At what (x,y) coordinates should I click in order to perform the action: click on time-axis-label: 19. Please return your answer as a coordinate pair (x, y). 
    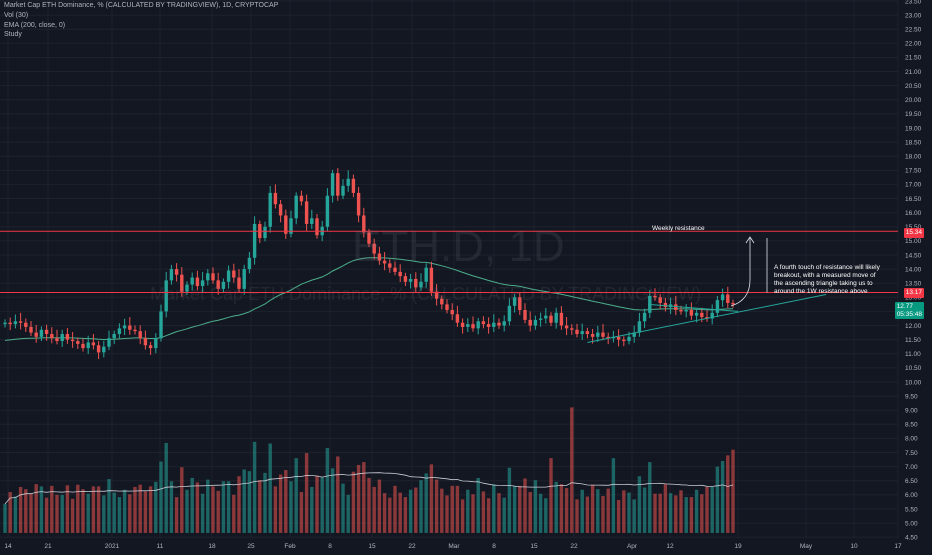
    Looking at the image, I should click on (738, 546).